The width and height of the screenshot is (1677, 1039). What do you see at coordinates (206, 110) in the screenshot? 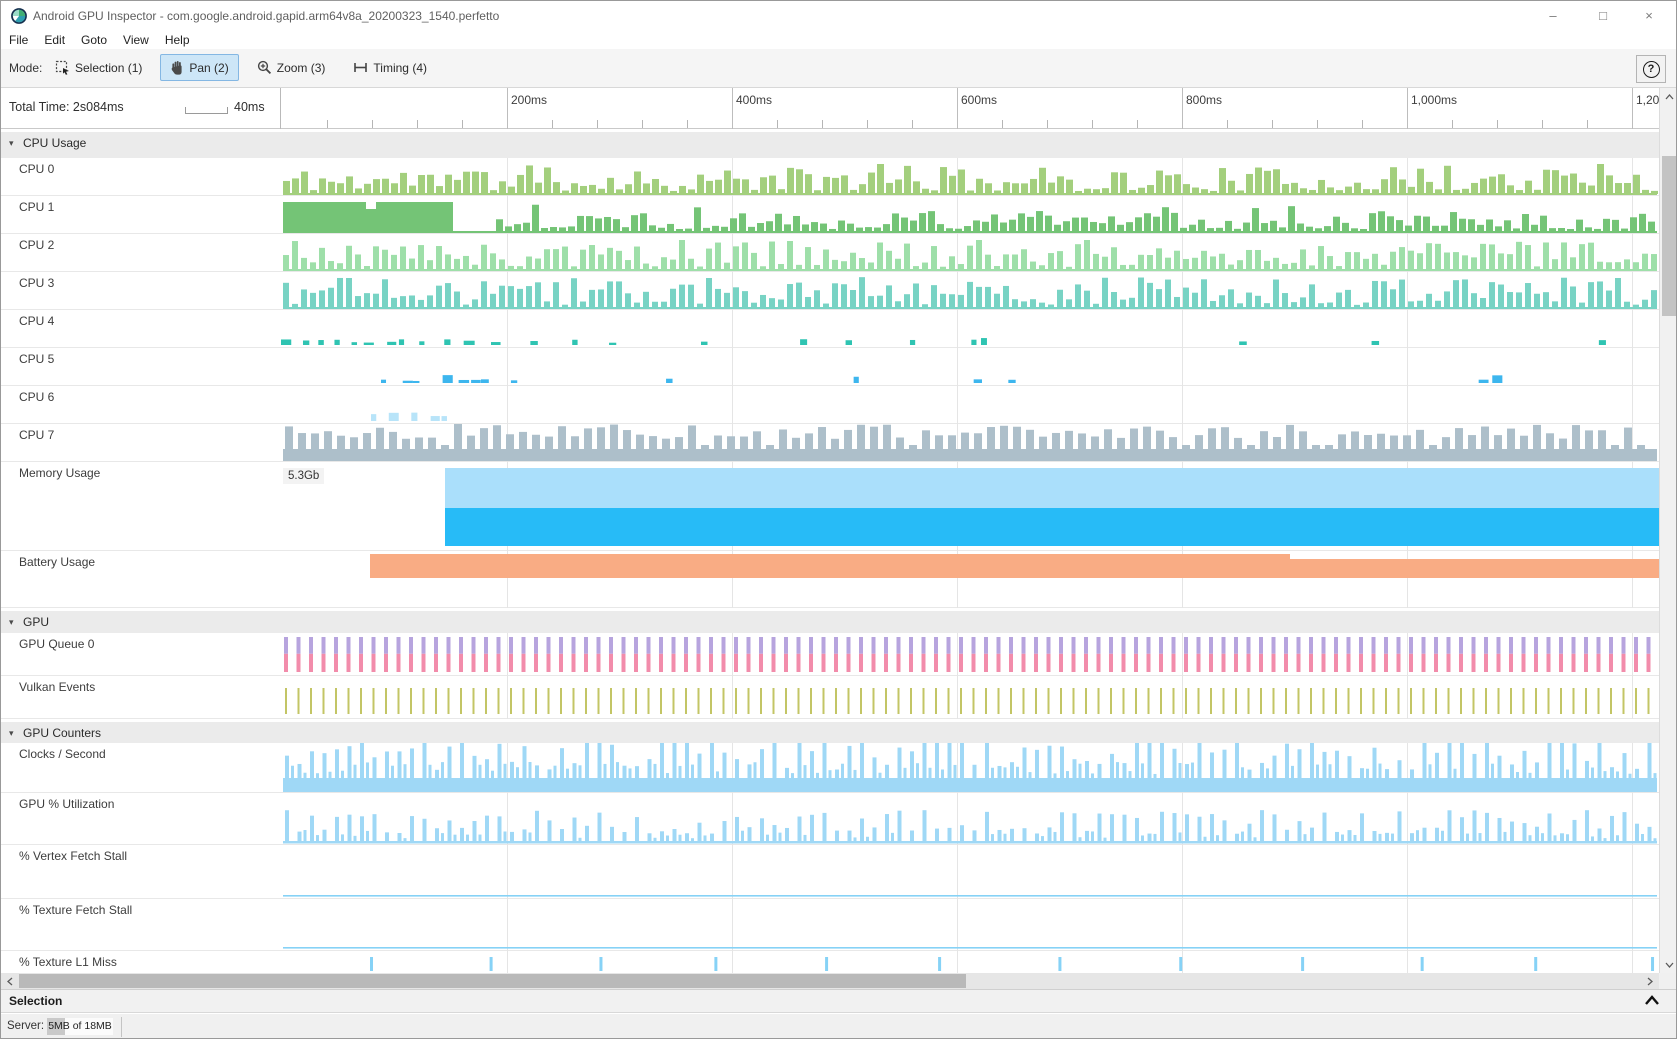
I see `ruler-scale-indicator` at bounding box center [206, 110].